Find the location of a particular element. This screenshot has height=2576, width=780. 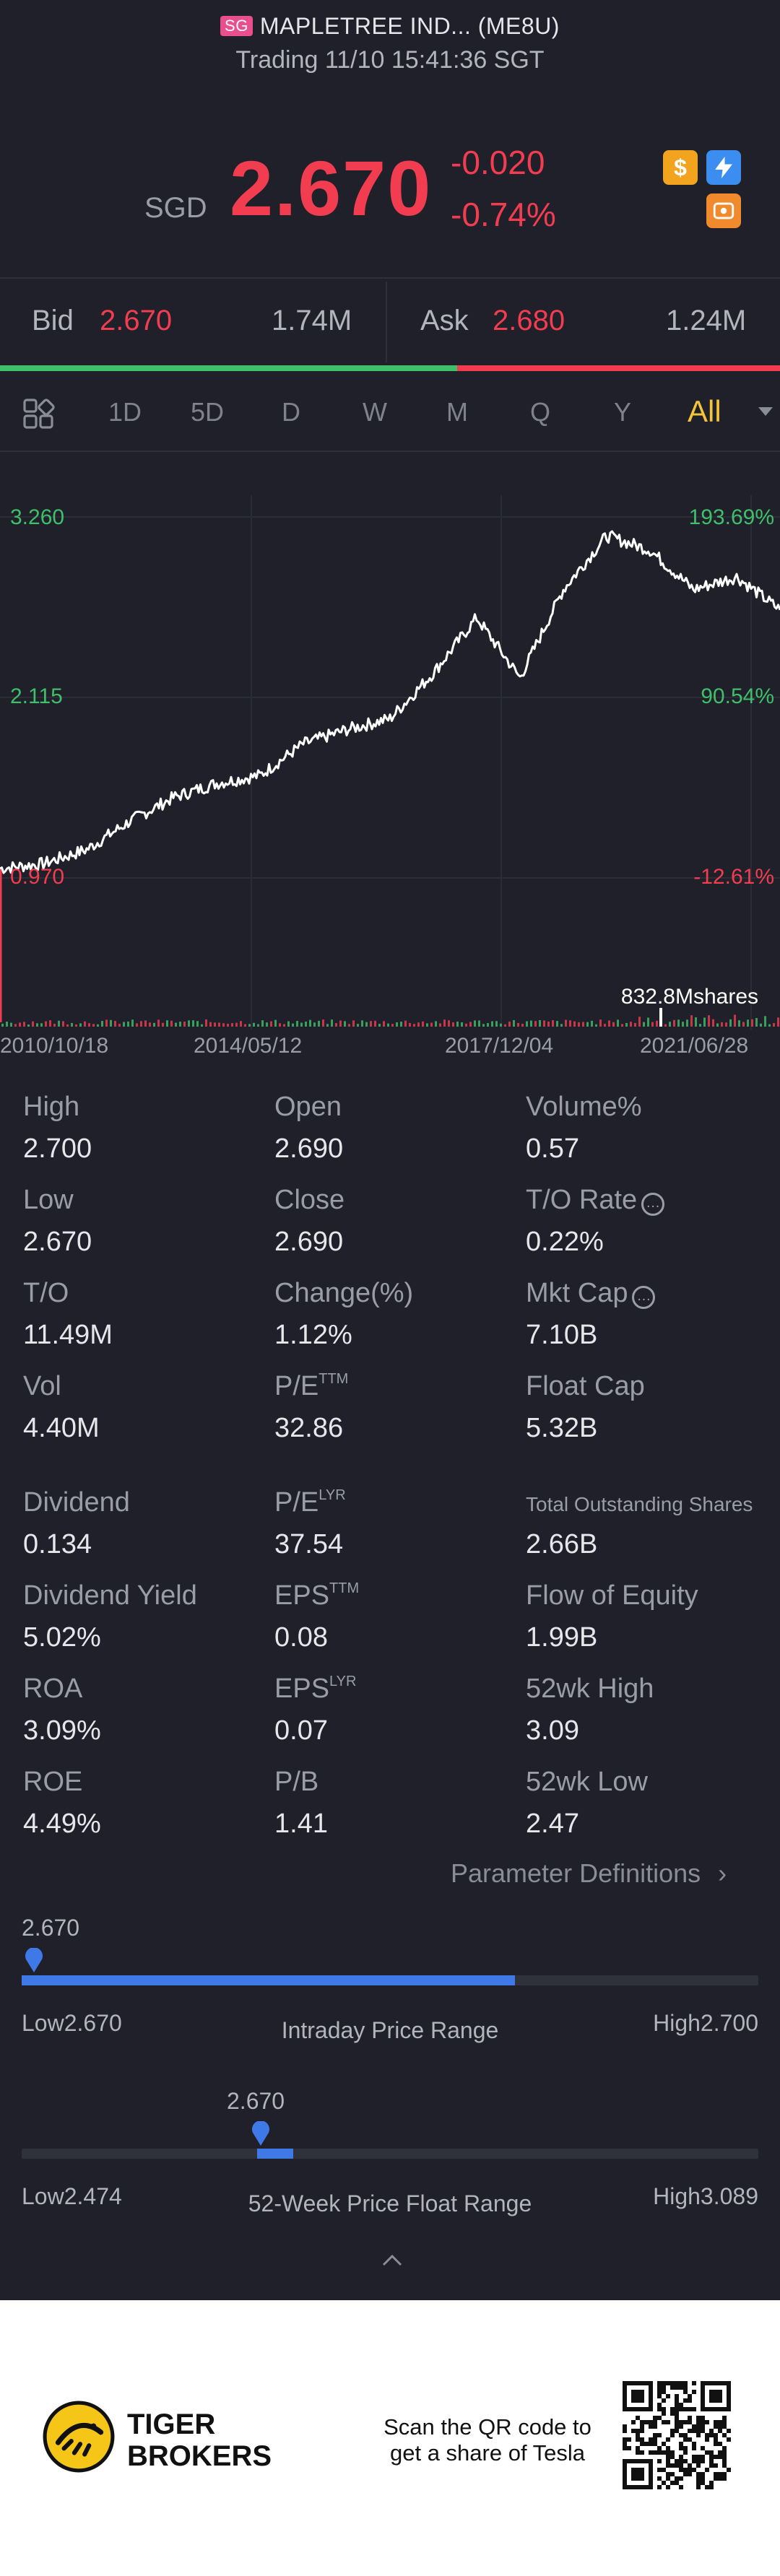

tab-1d: 1D is located at coordinates (125, 412).